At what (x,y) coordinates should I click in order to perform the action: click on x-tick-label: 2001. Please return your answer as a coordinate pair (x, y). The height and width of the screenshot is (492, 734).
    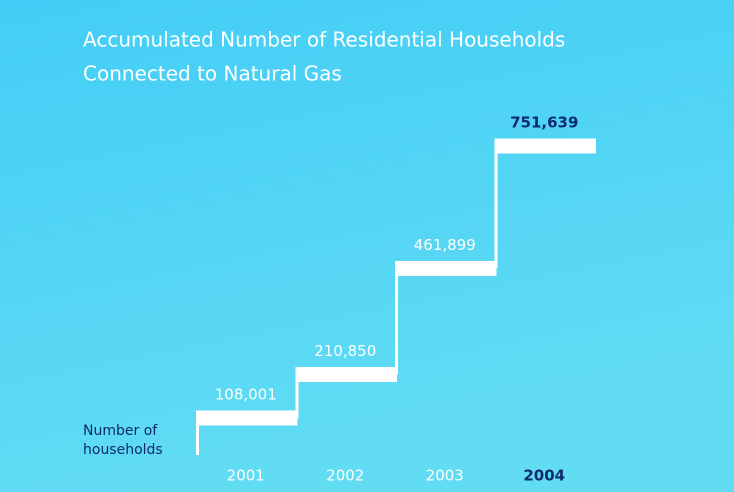
    Looking at the image, I should click on (246, 476).